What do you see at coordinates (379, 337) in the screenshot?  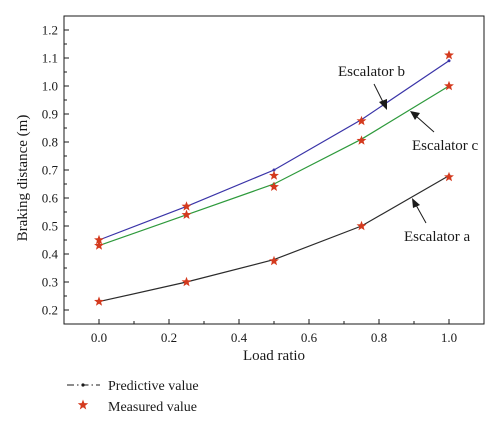 I see `x-tick-label: 0.8` at bounding box center [379, 337].